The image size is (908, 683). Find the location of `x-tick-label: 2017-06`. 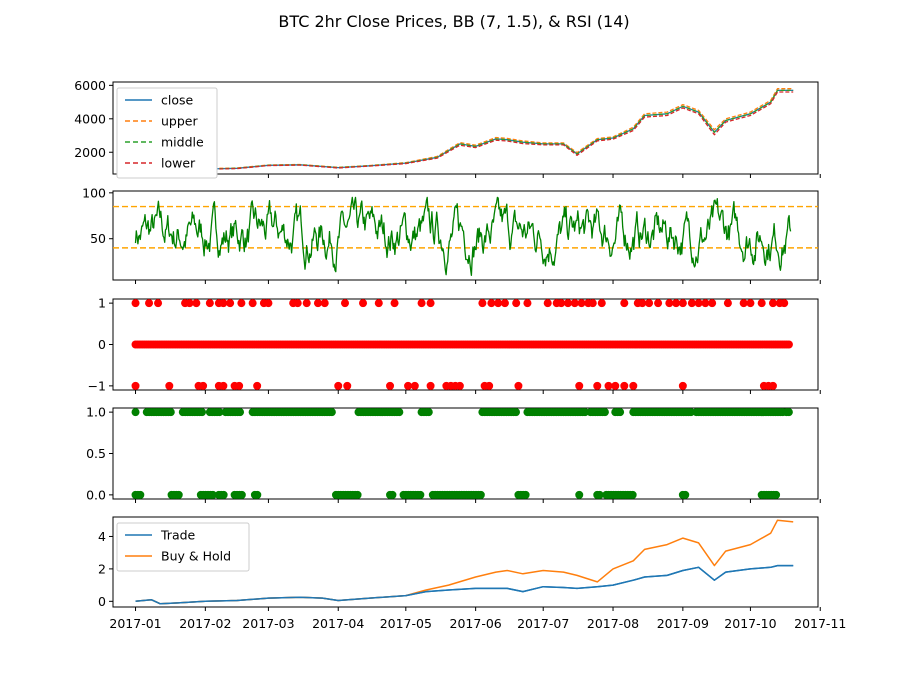

x-tick-label: 2017-06 is located at coordinates (476, 623).